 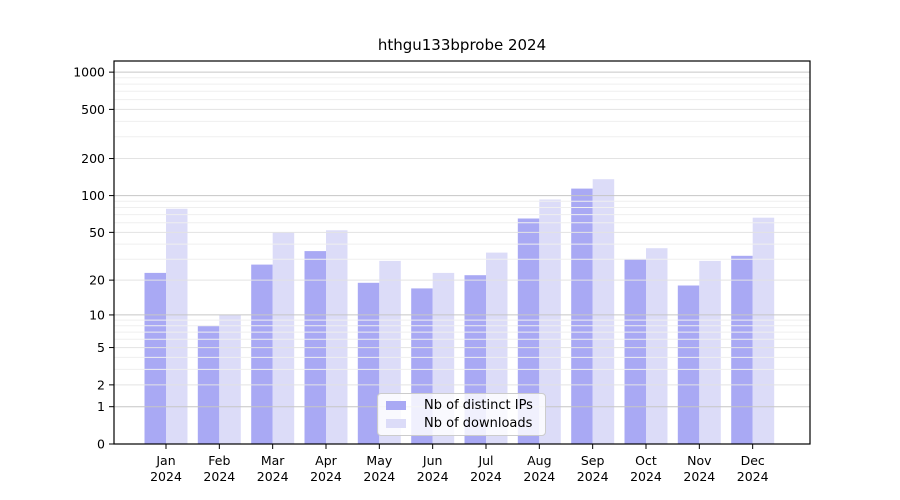 What do you see at coordinates (485, 460) in the screenshot?
I see `x-tick-label-month: Jul` at bounding box center [485, 460].